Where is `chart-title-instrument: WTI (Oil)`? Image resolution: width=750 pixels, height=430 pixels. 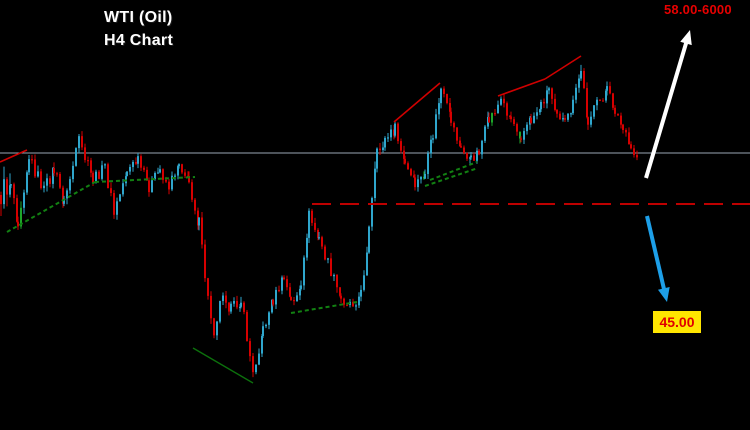
chart-title-instrument: WTI (Oil) is located at coordinates (138, 17).